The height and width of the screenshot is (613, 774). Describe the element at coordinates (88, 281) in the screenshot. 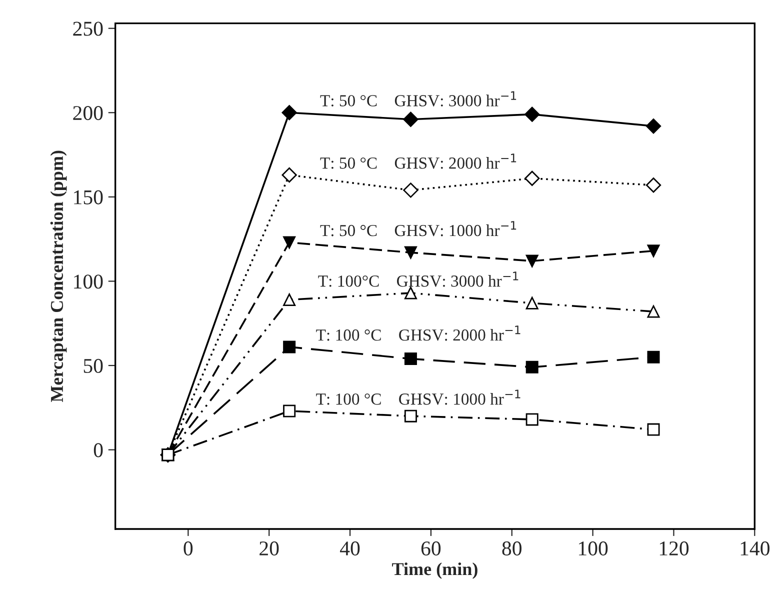

I see `y-tick-label: 100` at that location.